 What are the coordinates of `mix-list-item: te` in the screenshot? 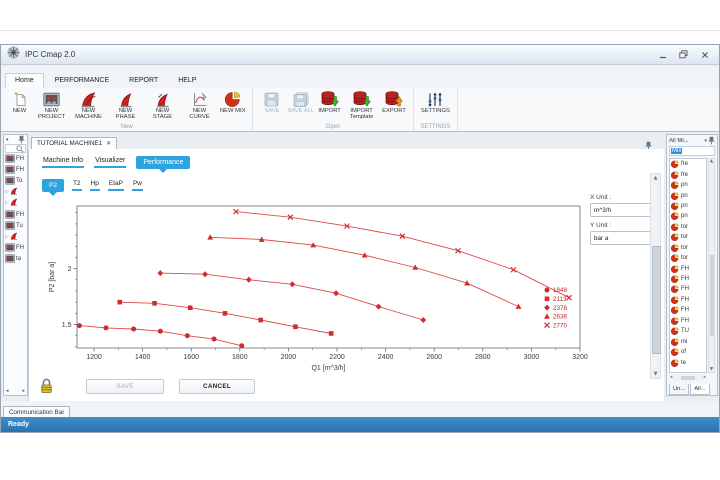 It's located at (688, 362).